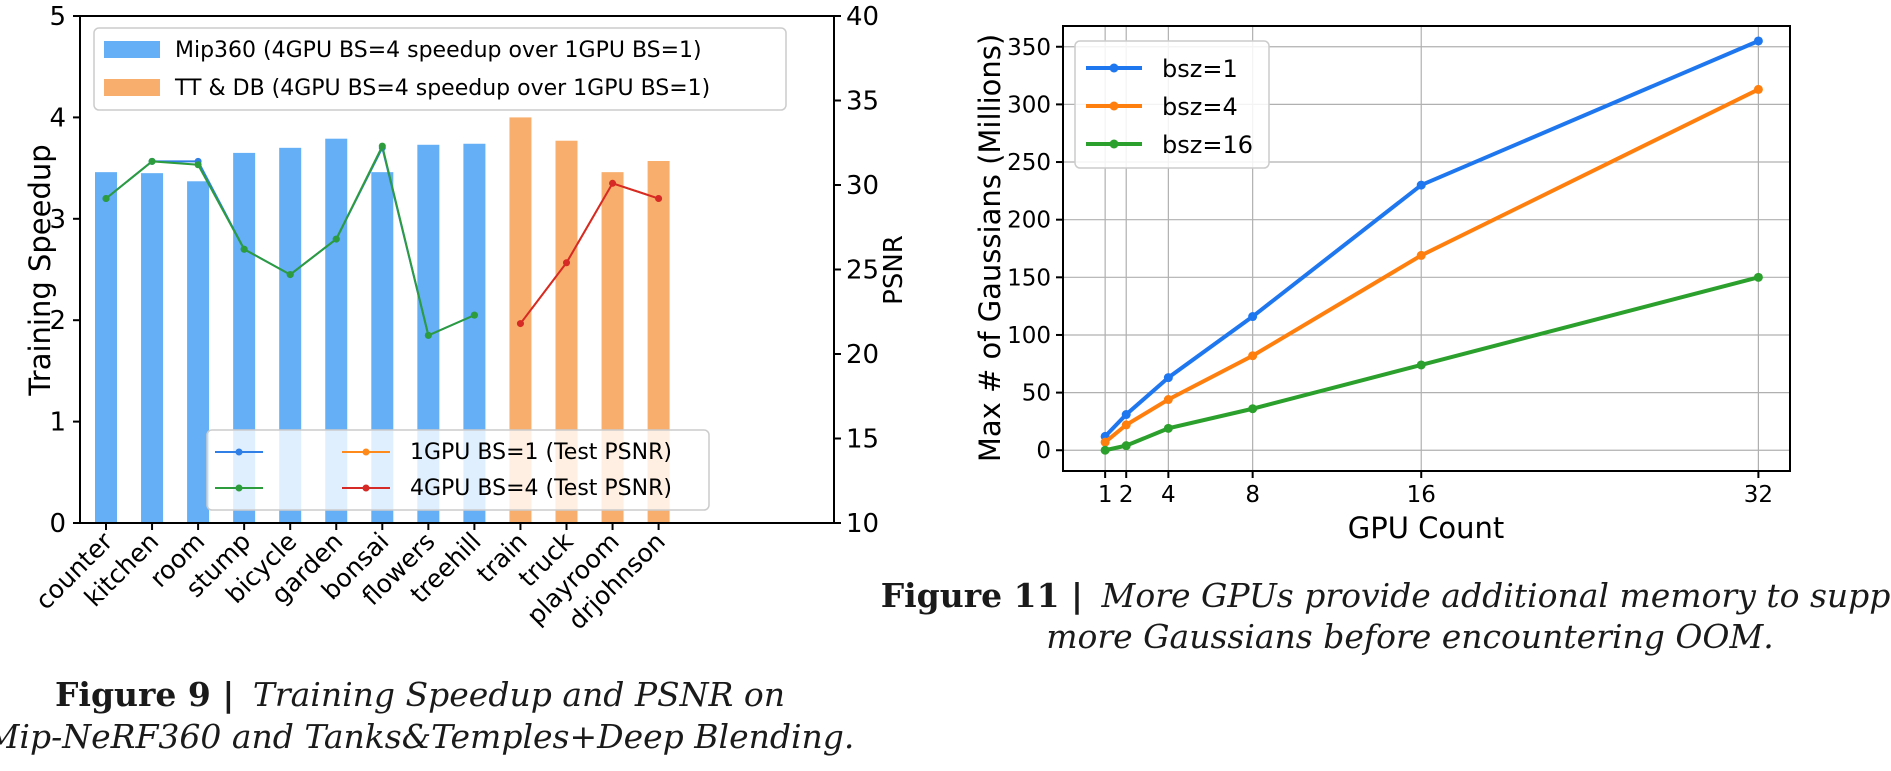 This screenshot has height=771, width=1891. Describe the element at coordinates (366, 488) in the screenshot. I see `legend-marker-tt-4gpu` at that location.